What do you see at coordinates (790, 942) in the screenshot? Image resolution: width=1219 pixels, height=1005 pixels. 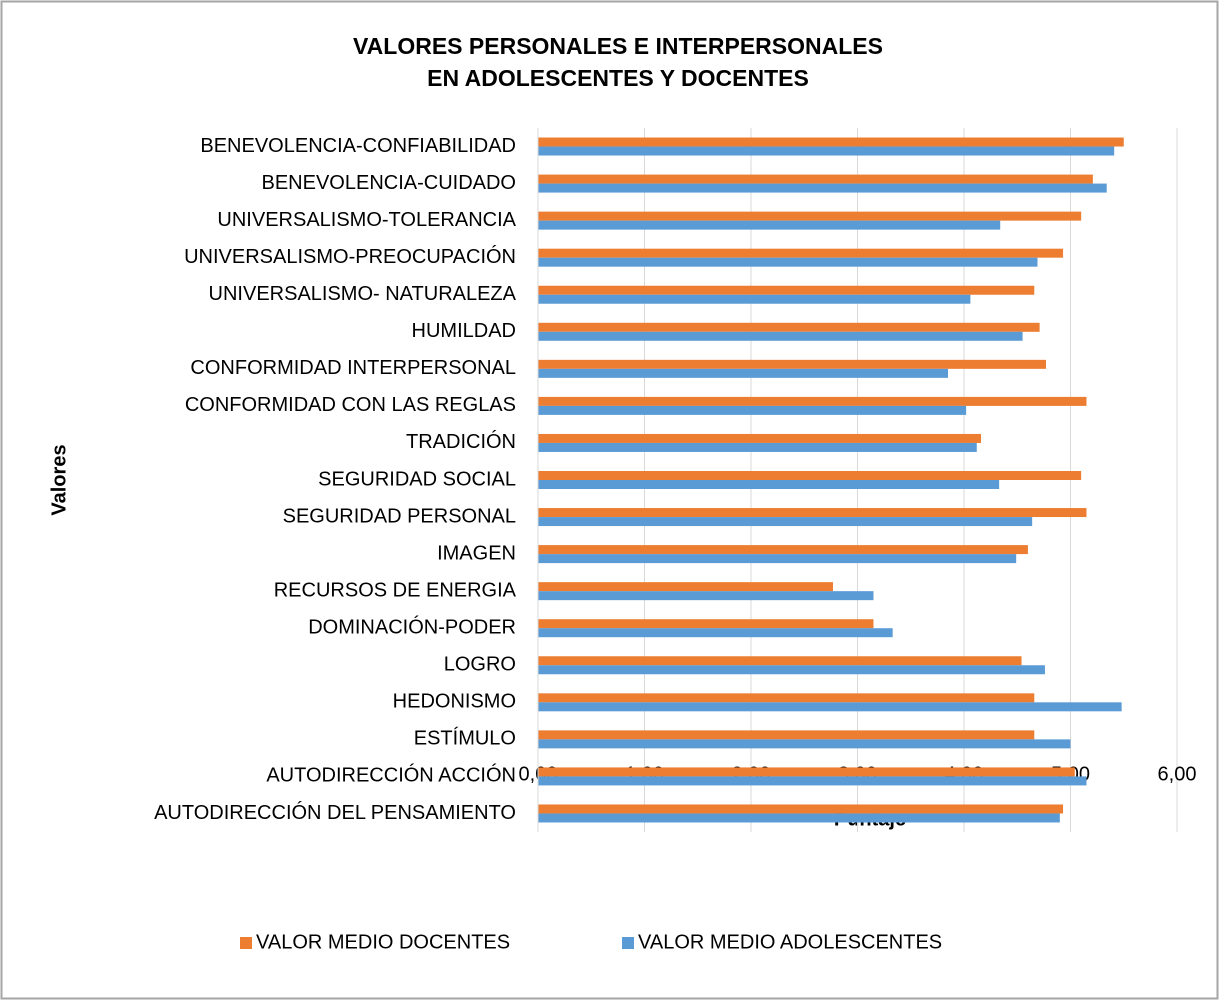 I see `legend-label: VALOR MEDIO ADOLESCENTES` at bounding box center [790, 942].